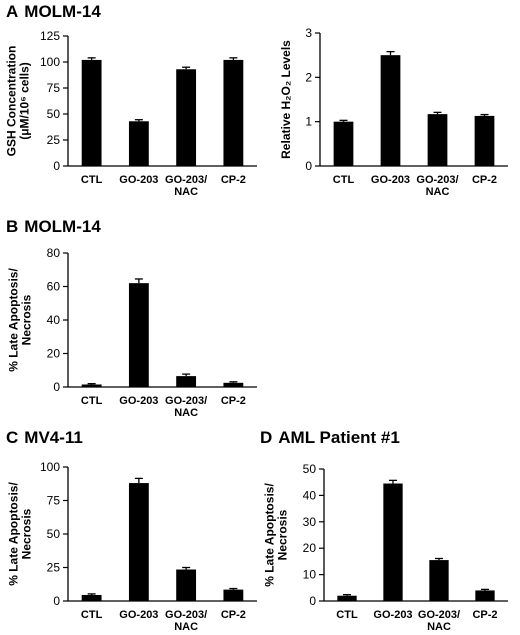 The width and height of the screenshot is (520, 635). What do you see at coordinates (54, 320) in the screenshot?
I see `chart3-ytick-label-2: 40` at bounding box center [54, 320].